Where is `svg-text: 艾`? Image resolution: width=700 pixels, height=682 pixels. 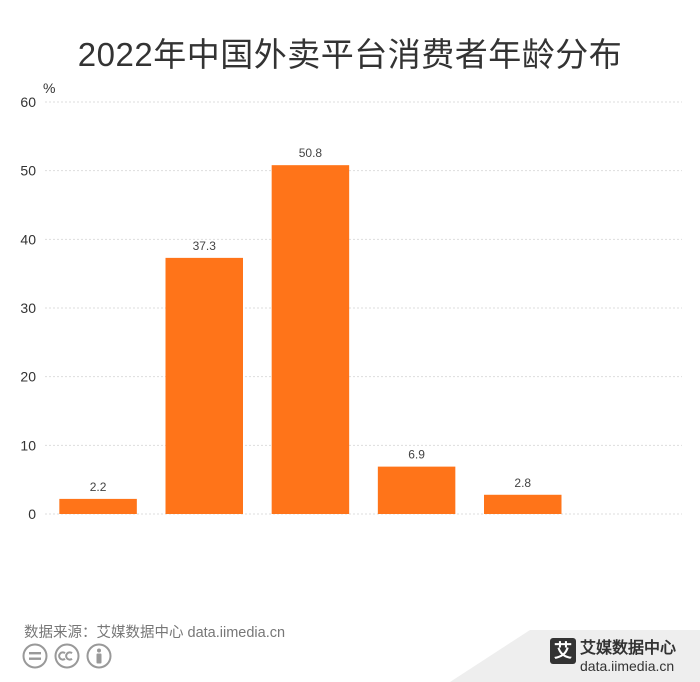 svg-text: 艾 is located at coordinates (563, 650).